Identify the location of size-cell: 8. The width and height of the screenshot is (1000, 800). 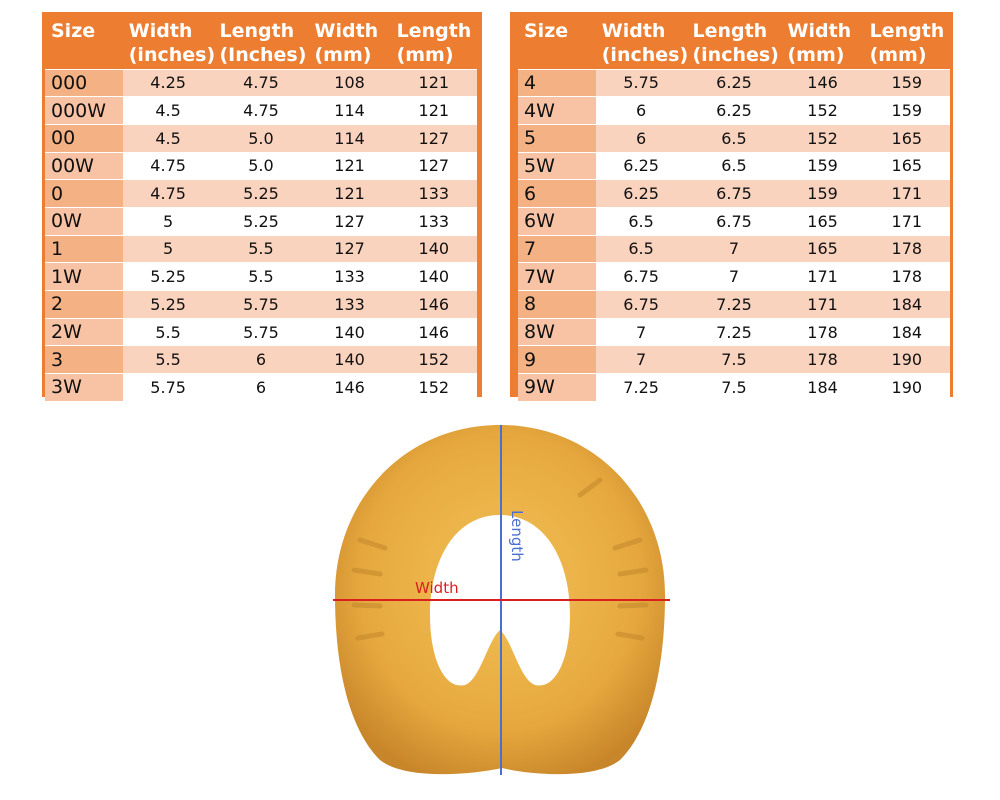
(557, 304).